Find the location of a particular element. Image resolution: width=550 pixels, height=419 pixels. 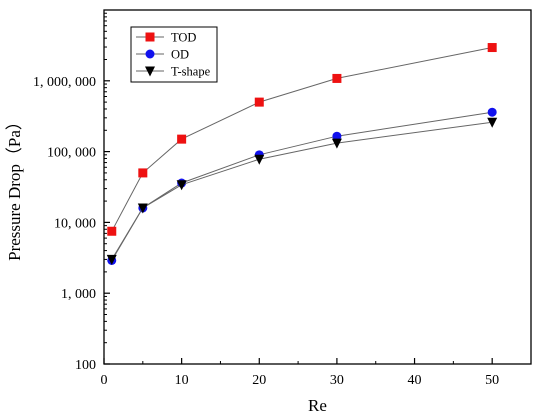

x-tick-label: 50 is located at coordinates (492, 380).